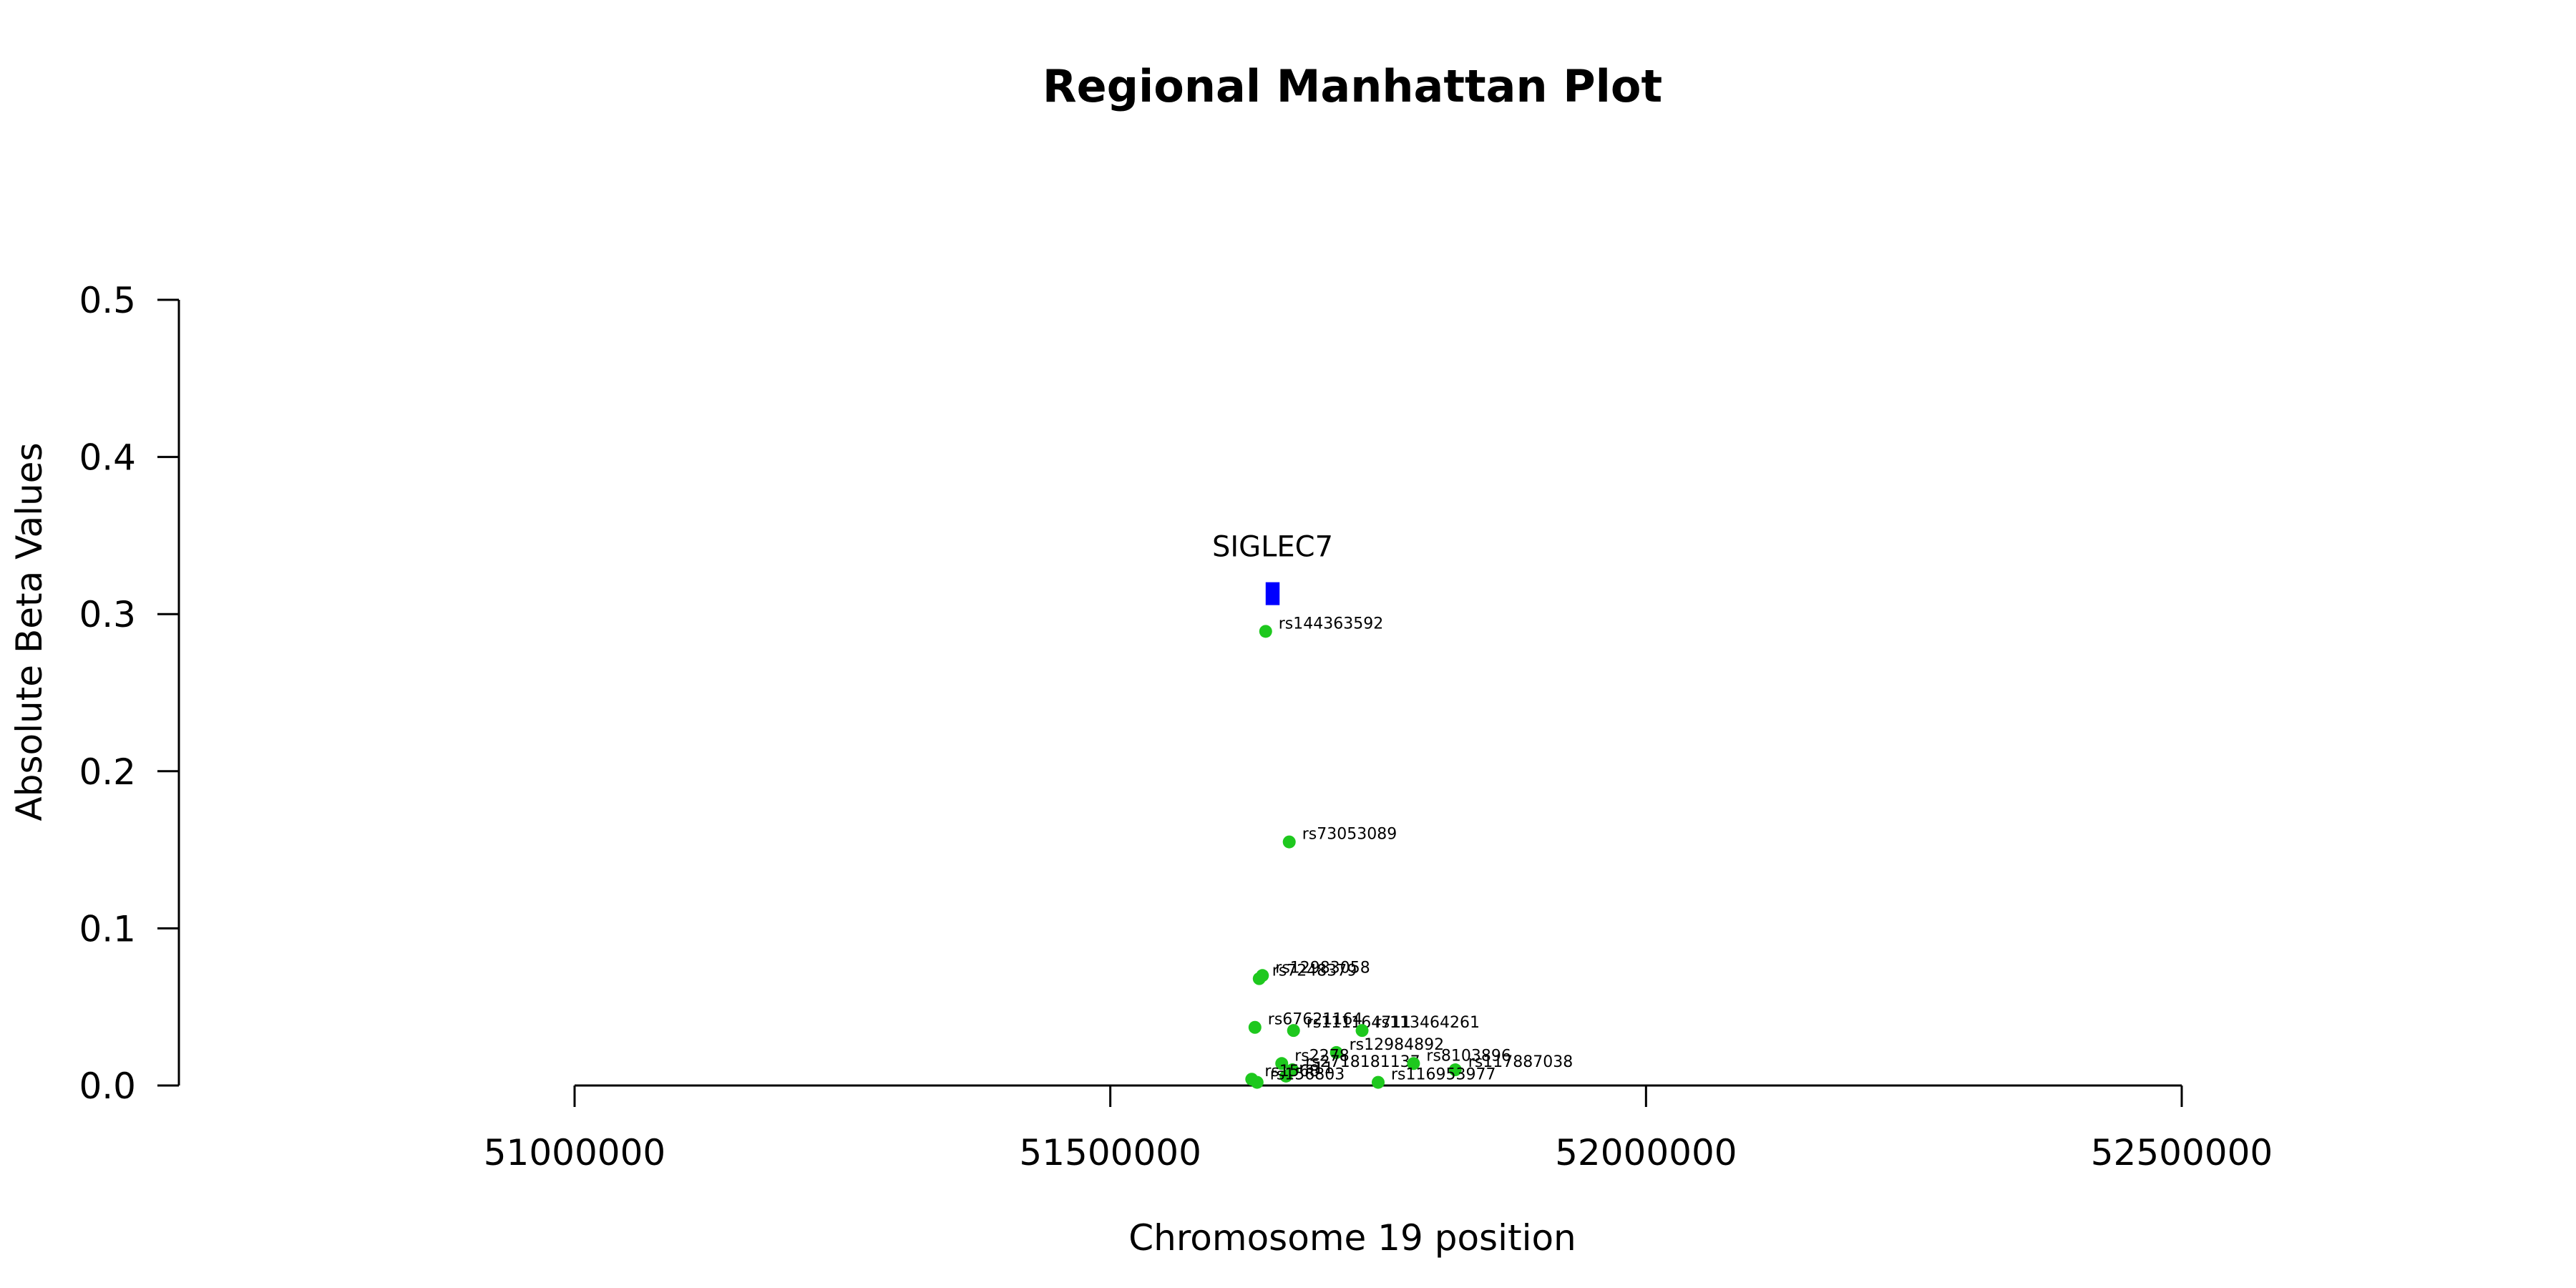 This screenshot has width=2576, height=1288. What do you see at coordinates (107, 1086) in the screenshot?
I see `y-tick-label: 0.0` at bounding box center [107, 1086].